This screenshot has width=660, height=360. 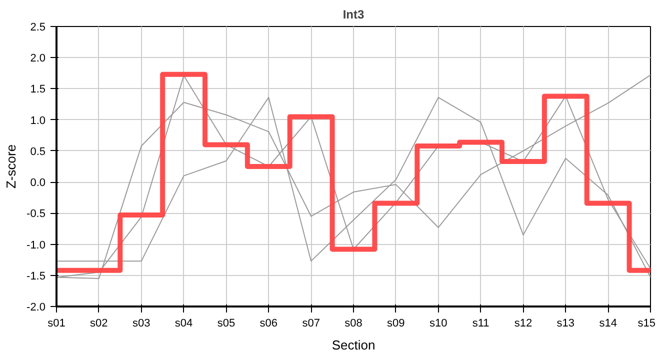 I want to click on x-tick-label: s07, so click(x=311, y=324).